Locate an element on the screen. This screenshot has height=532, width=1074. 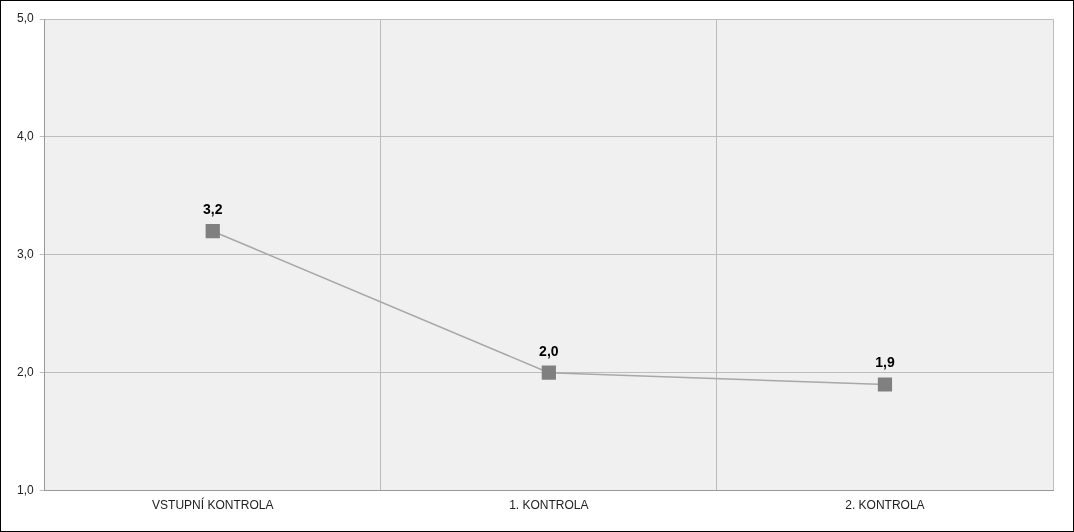
y-tick-label: 3,0 is located at coordinates (25, 254).